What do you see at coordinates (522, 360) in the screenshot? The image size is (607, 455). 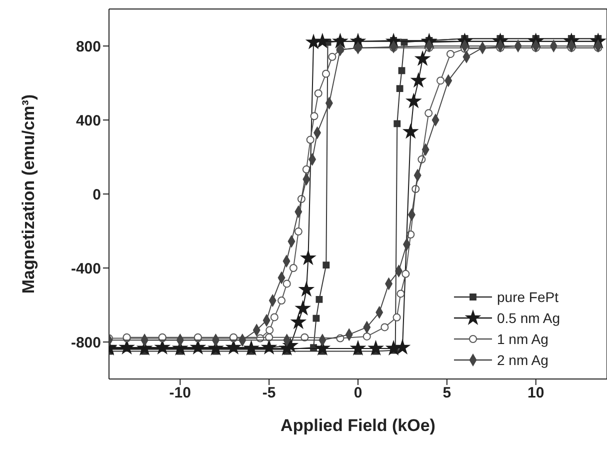 I see `legend-label: 2 nm Ag` at bounding box center [522, 360].